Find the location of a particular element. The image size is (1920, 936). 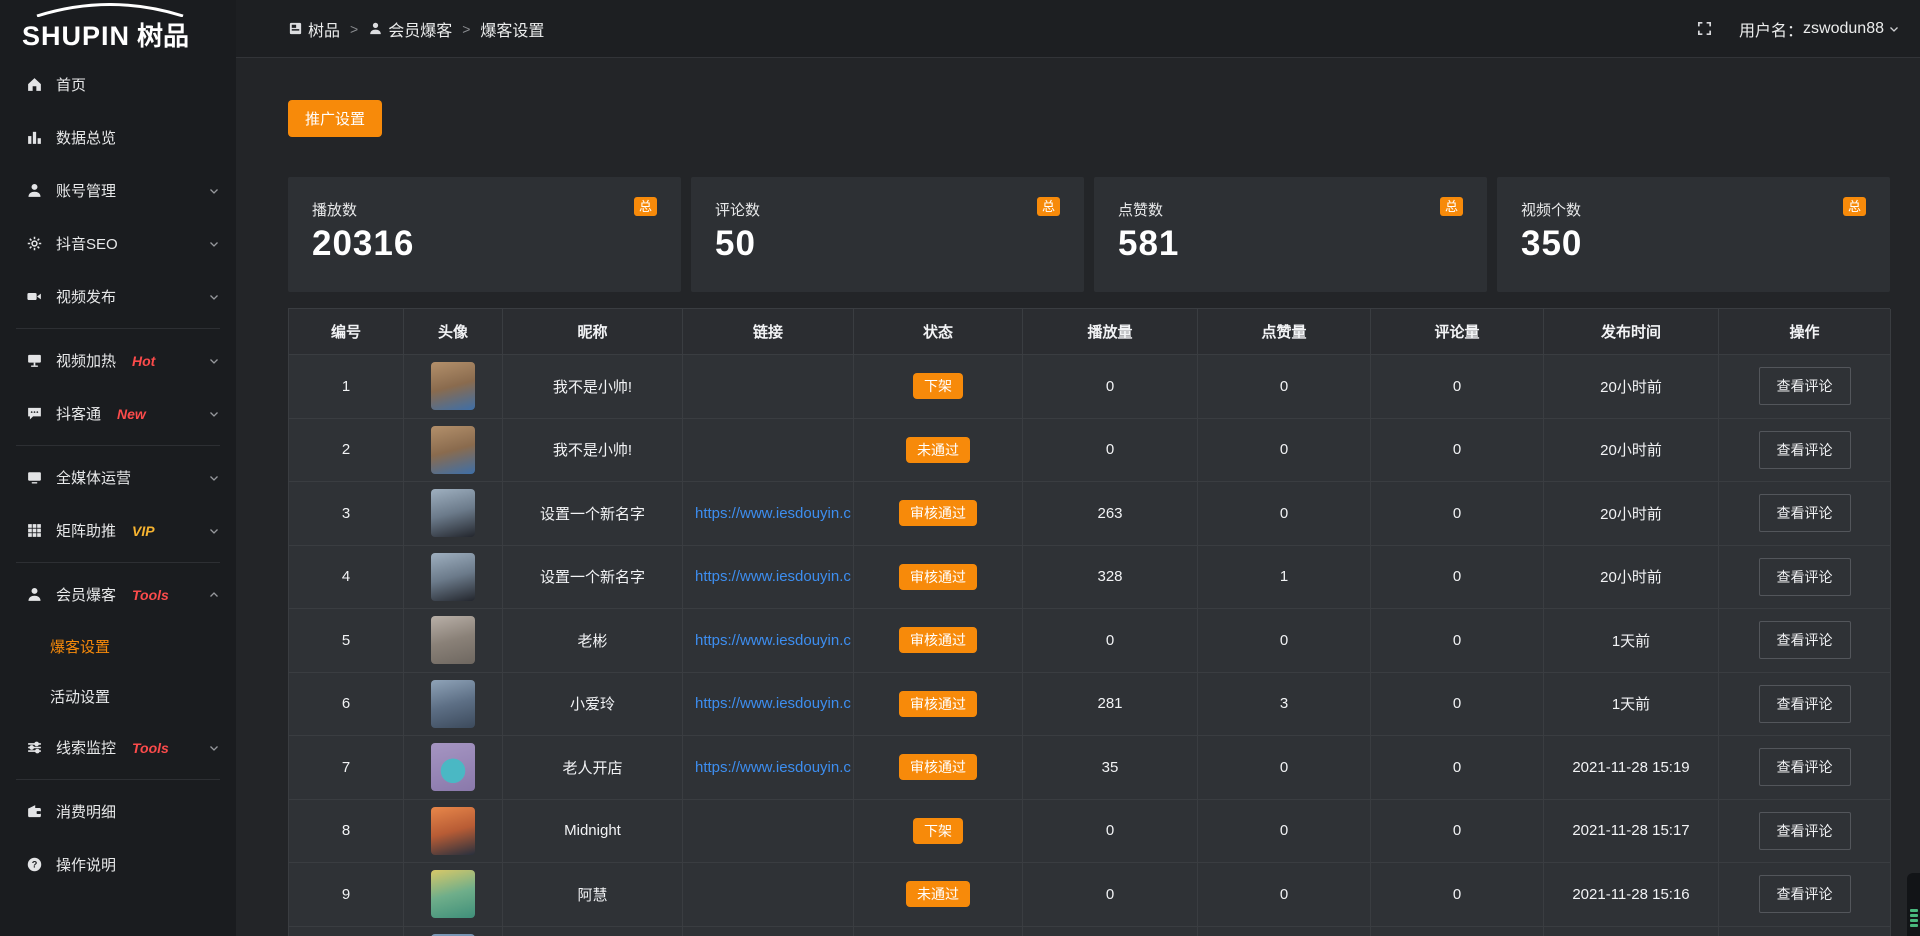

publish-time: 1天前 is located at coordinates (1631, 641).